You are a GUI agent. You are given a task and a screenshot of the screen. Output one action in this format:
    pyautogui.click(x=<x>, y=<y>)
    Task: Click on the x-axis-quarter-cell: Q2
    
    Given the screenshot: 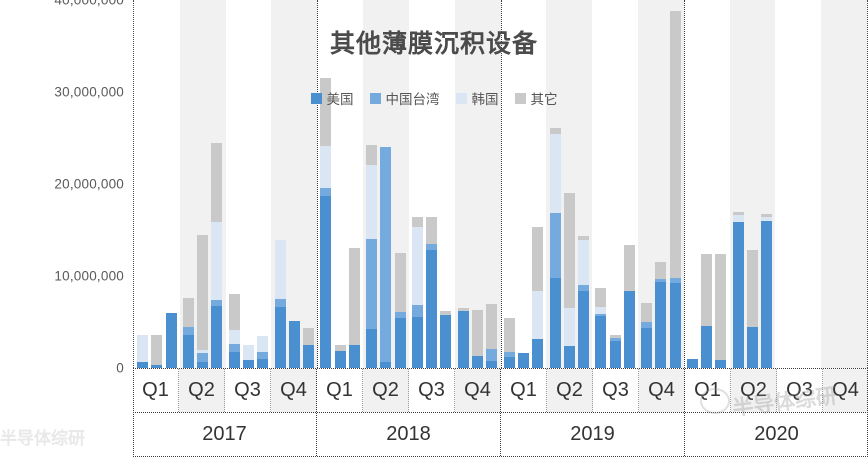 What is the action you would take?
    pyautogui.click(x=570, y=390)
    